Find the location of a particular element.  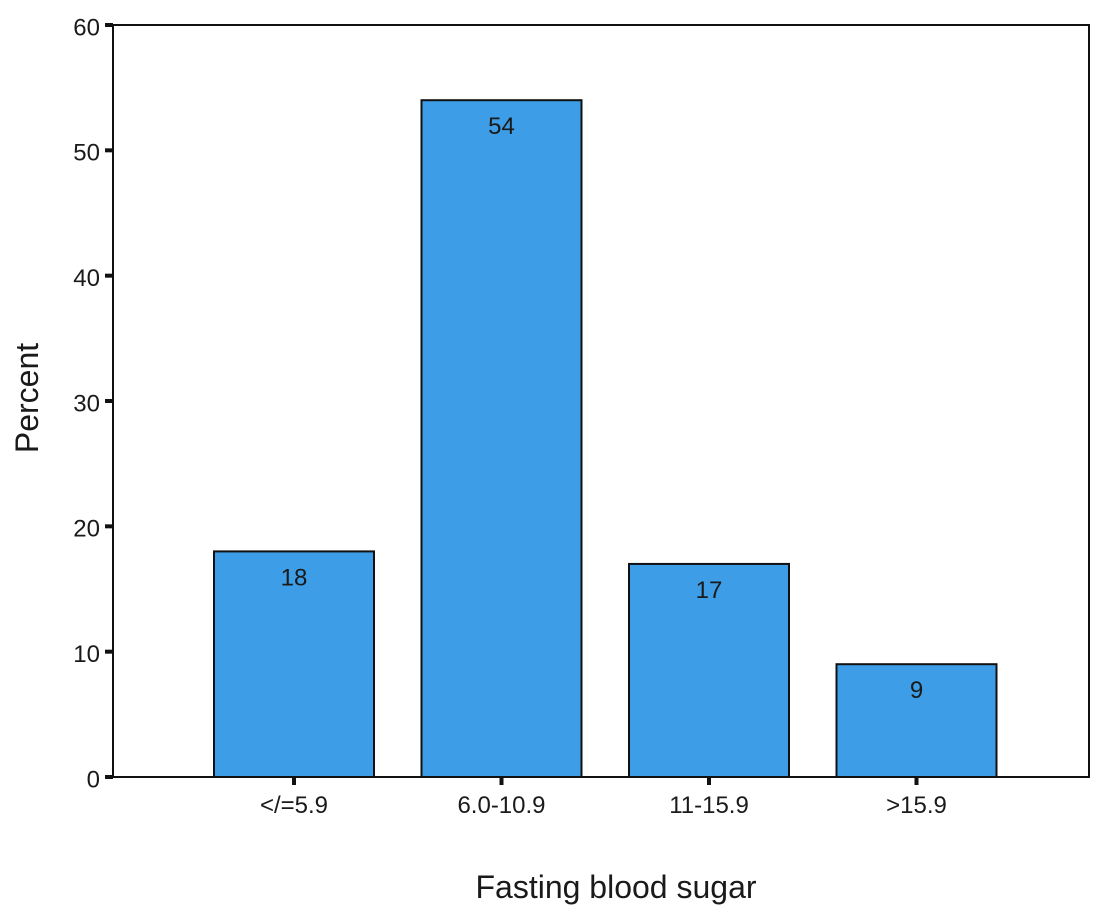

bar-data-label: 18 is located at coordinates (294, 577).